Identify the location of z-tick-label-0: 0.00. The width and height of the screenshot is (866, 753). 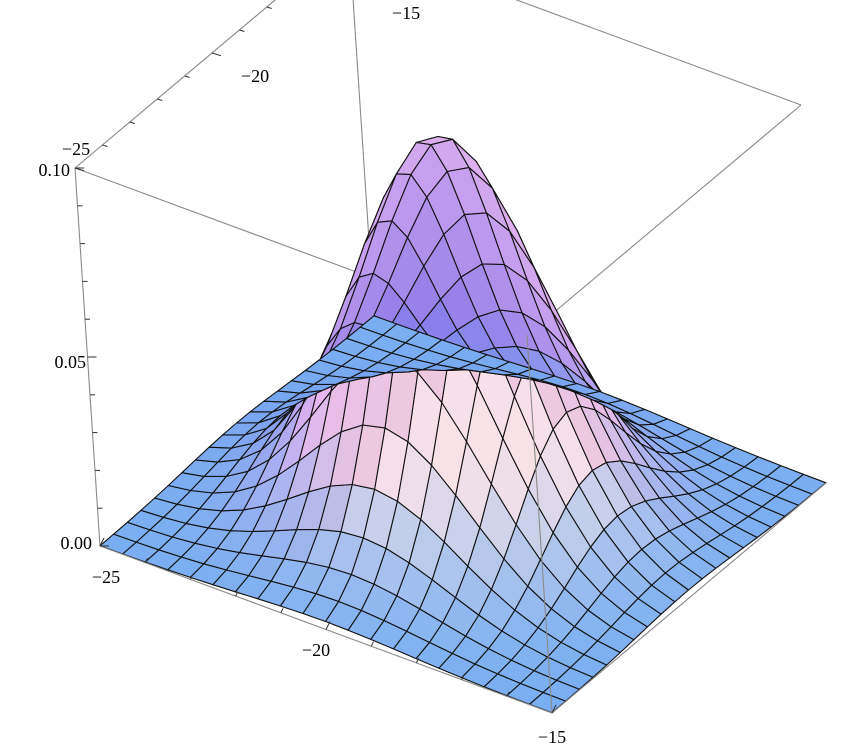
(77, 543).